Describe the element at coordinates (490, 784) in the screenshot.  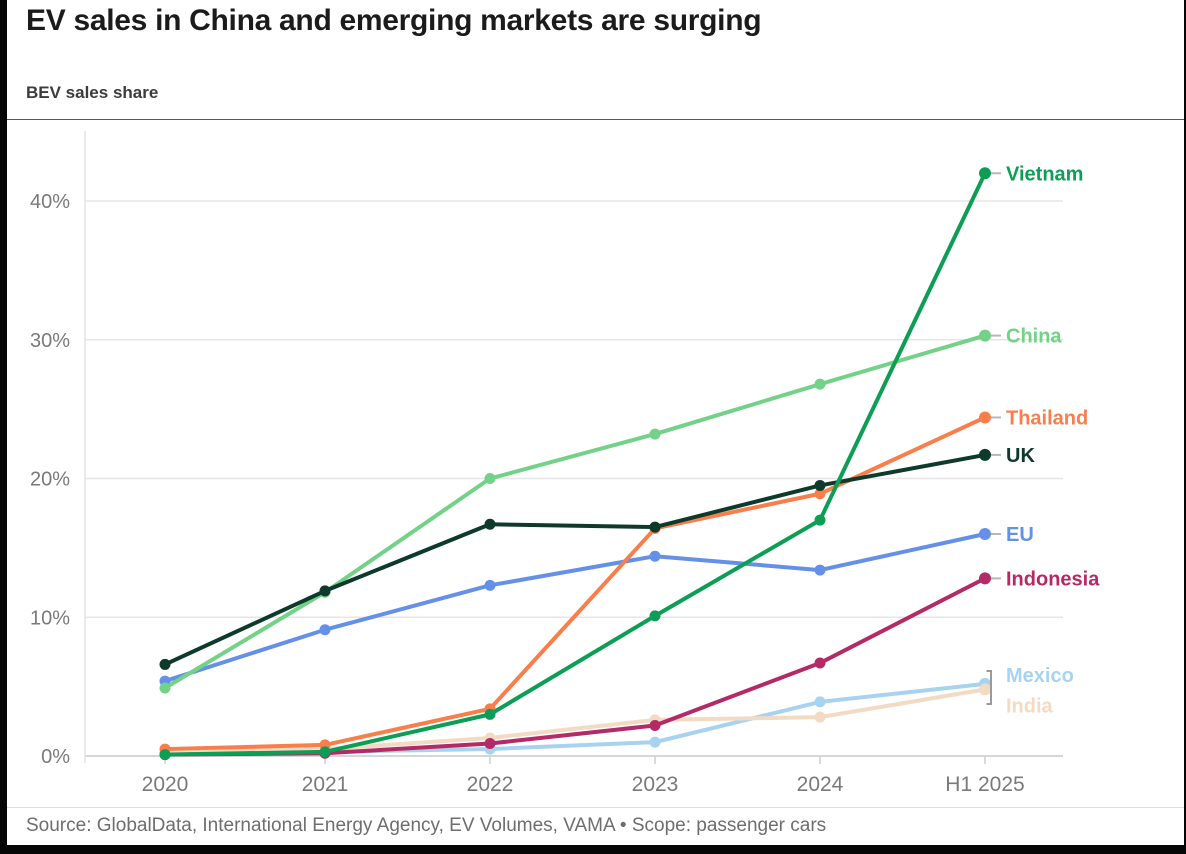
I see `x-axis-tick-label: 2022` at that location.